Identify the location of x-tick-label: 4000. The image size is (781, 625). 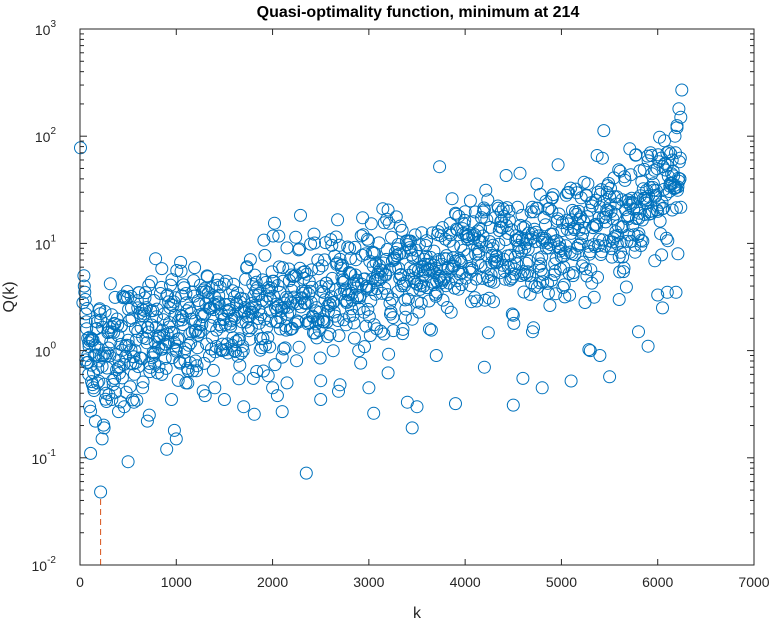
(465, 582).